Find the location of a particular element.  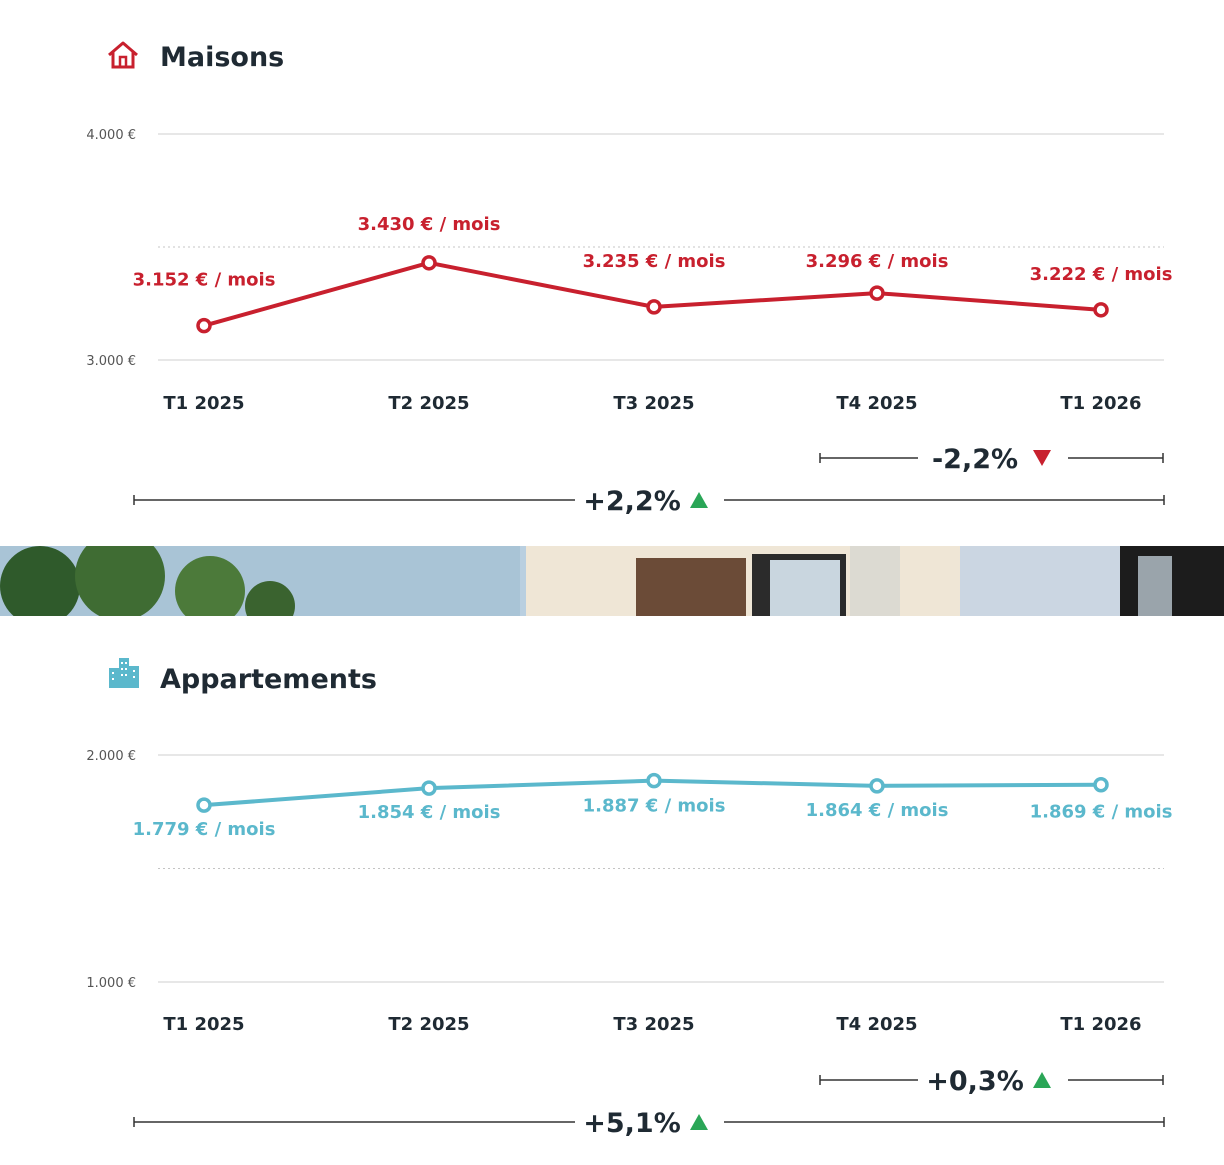

data-label: 1.854 € / mois is located at coordinates (429, 812).